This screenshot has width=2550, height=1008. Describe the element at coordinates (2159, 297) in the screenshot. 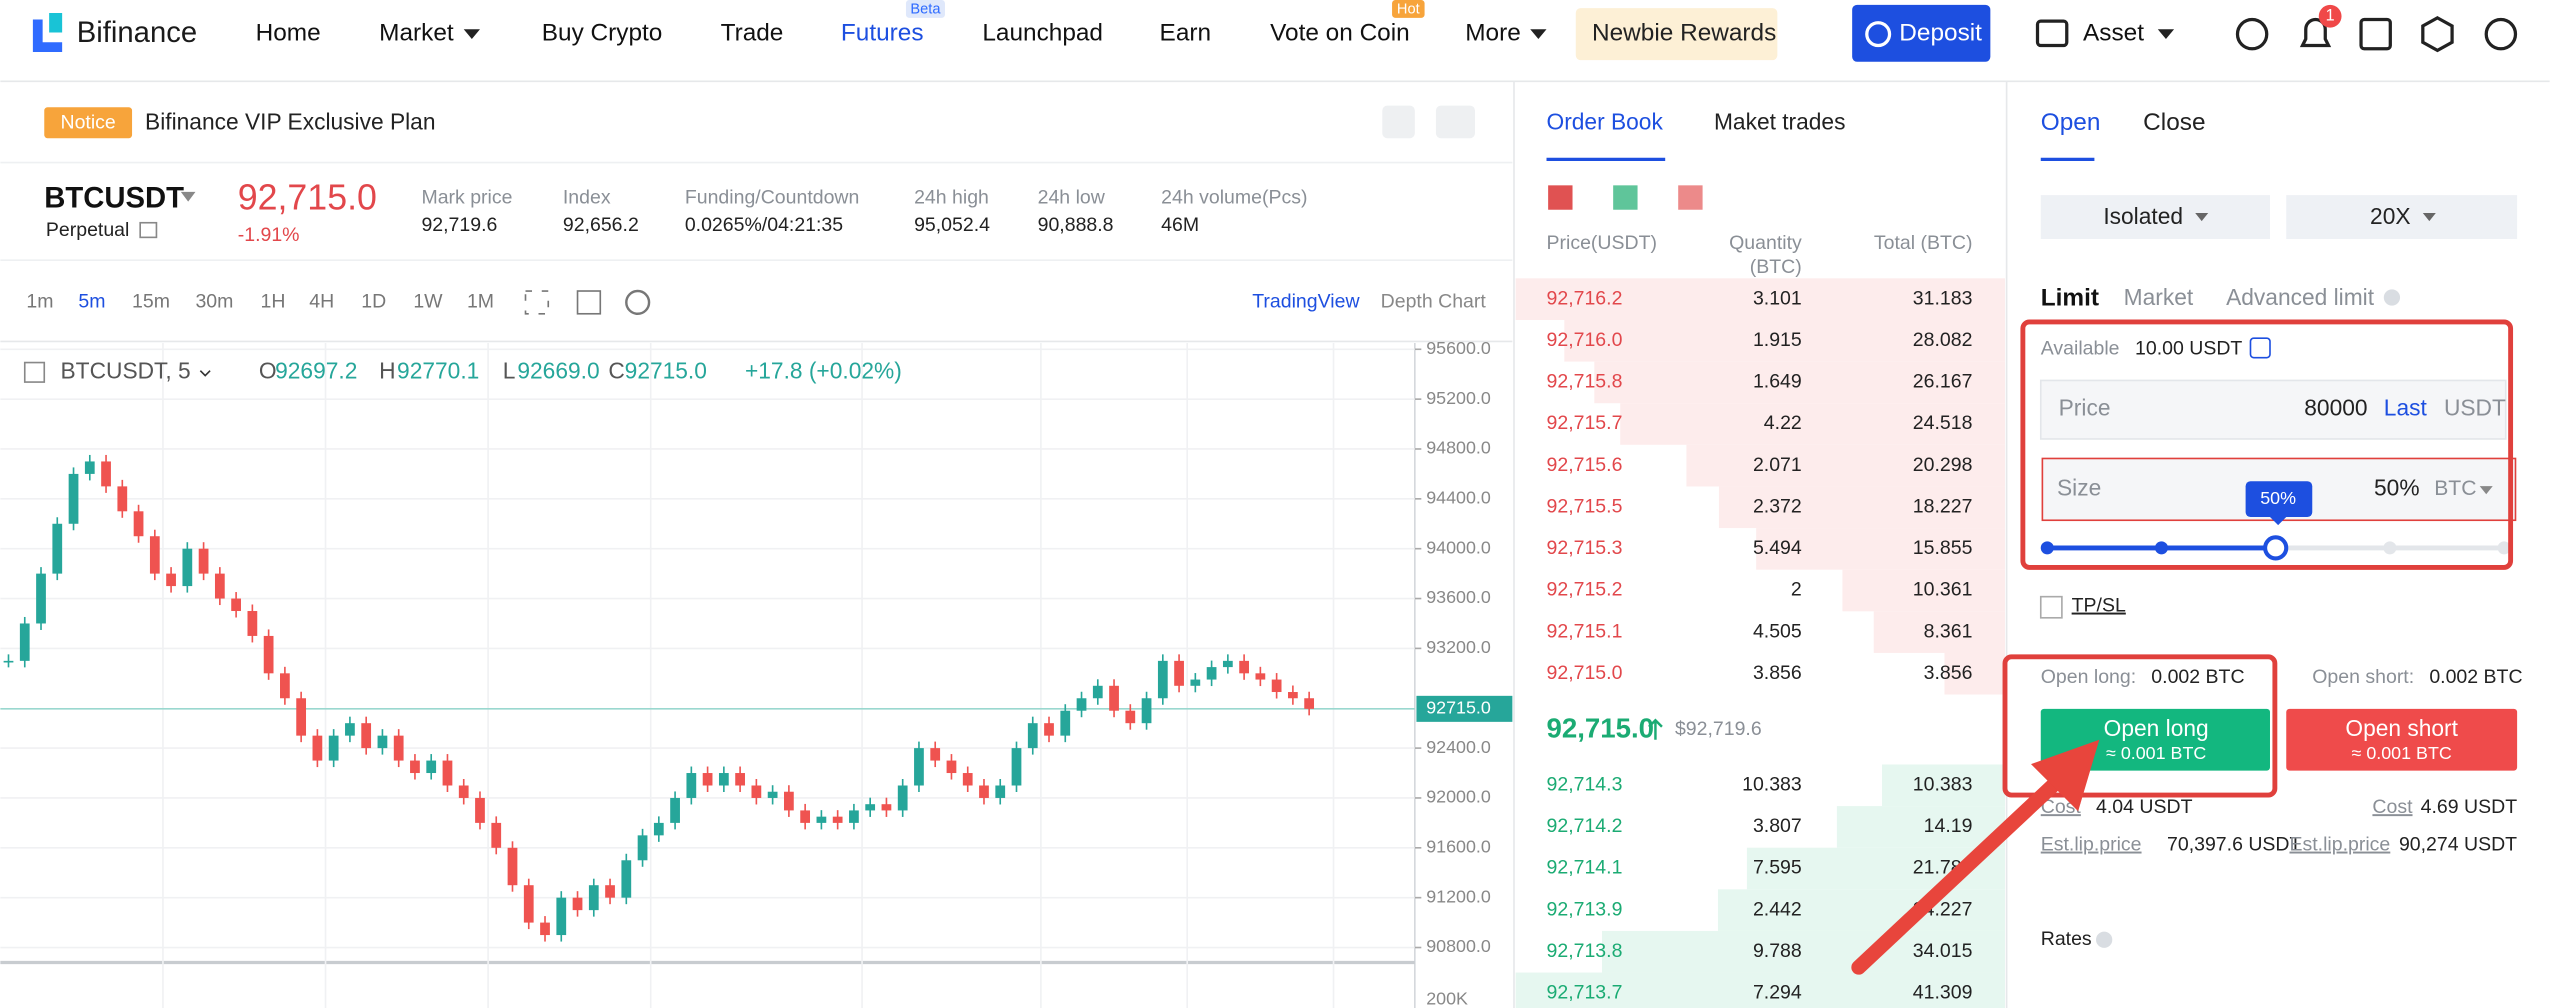

I see `order-type: Market` at that location.